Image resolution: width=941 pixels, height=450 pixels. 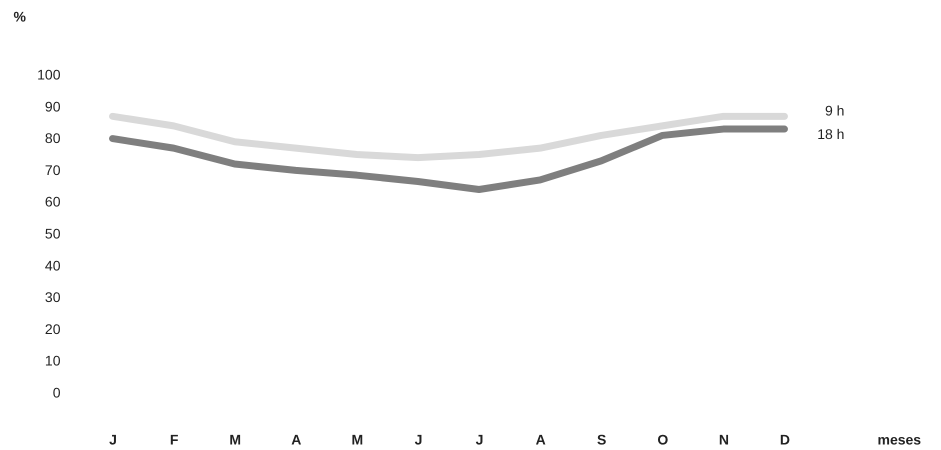 What do you see at coordinates (52, 234) in the screenshot?
I see `y-tick-label: 50` at bounding box center [52, 234].